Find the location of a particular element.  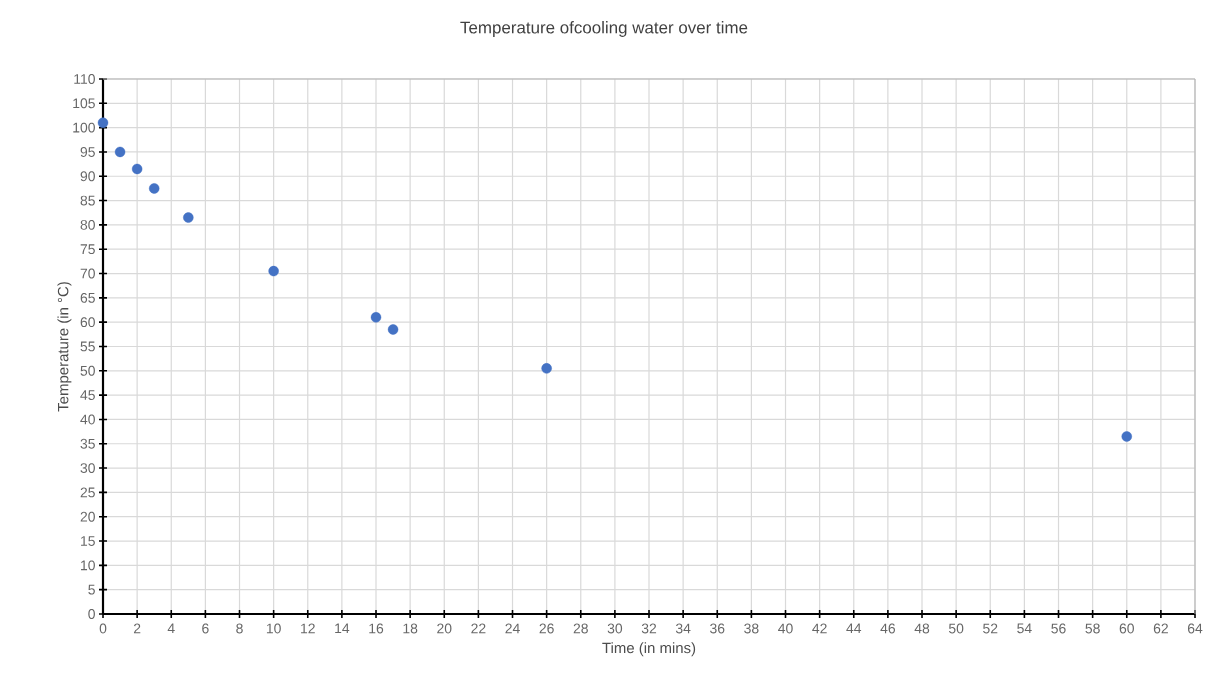

y-tick-label: 60 is located at coordinates (87, 322).